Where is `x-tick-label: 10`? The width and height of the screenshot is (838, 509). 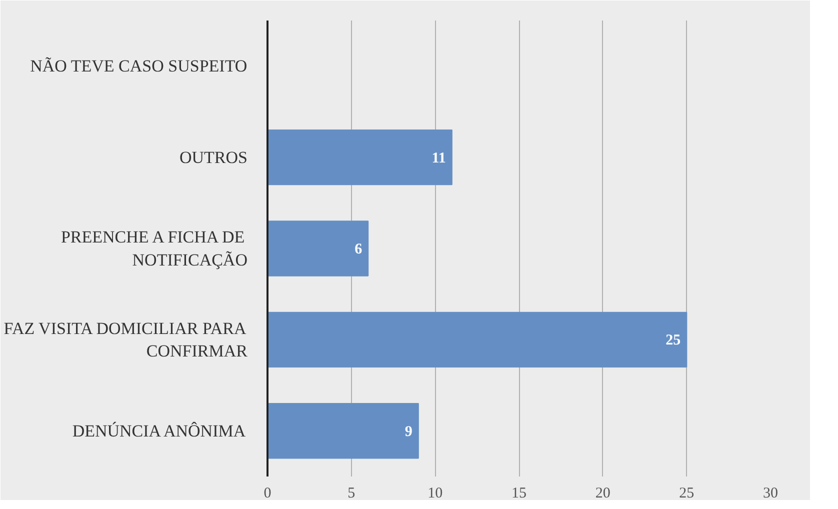
x-tick-label: 10 is located at coordinates (435, 494).